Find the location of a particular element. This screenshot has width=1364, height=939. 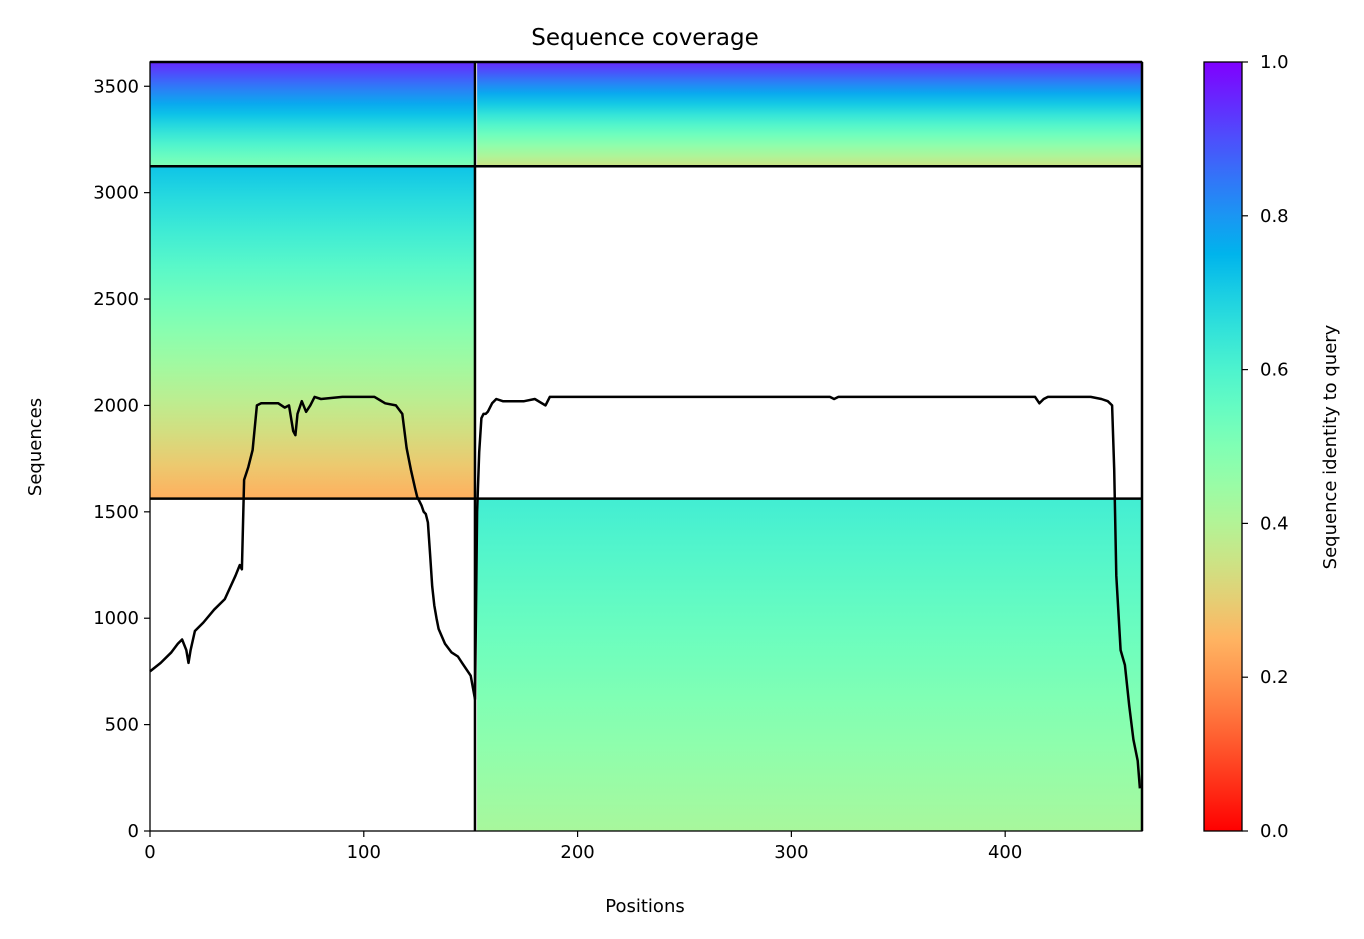

colorbar-tick-label: 0.2 is located at coordinates (1274, 677).